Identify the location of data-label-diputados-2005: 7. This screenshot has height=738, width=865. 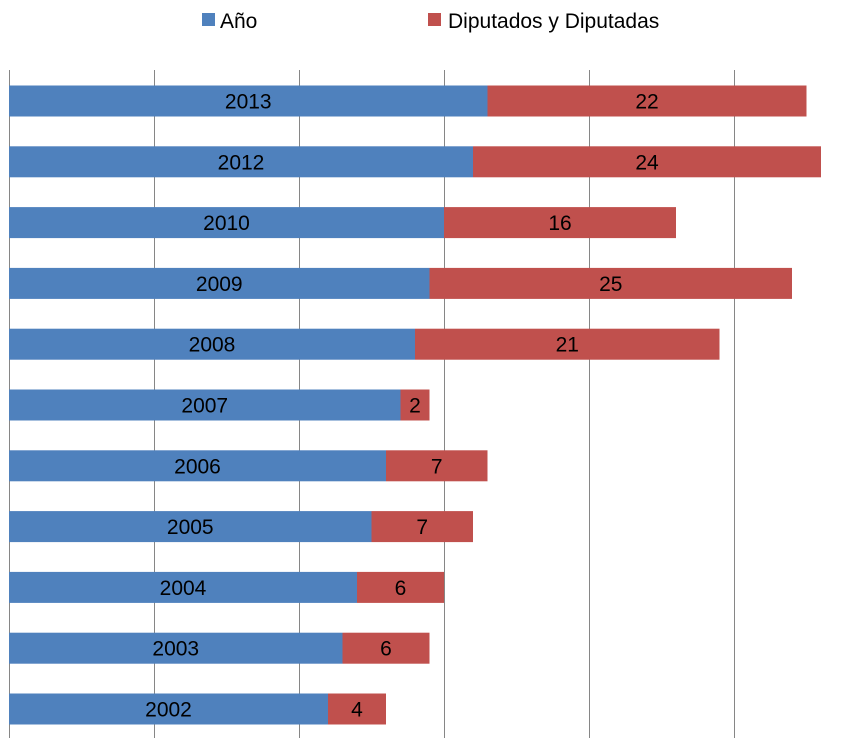
(422, 527).